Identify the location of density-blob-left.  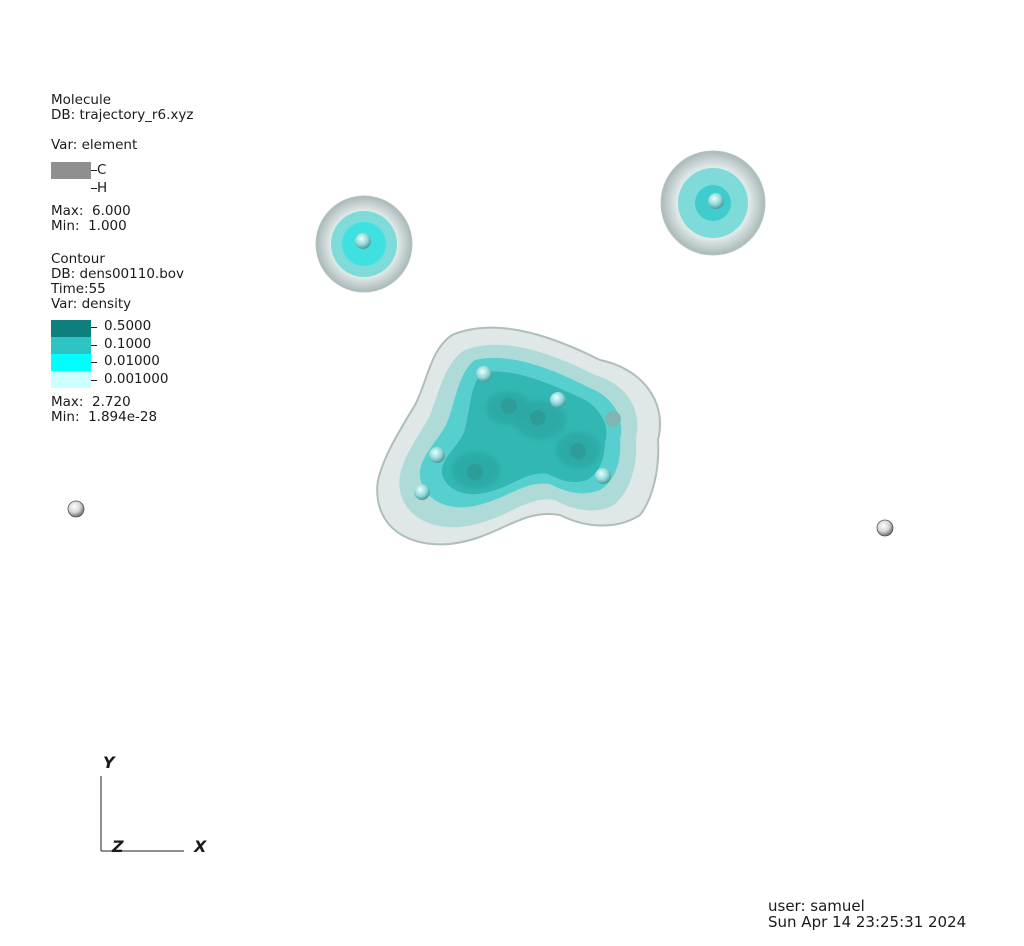
(364, 244).